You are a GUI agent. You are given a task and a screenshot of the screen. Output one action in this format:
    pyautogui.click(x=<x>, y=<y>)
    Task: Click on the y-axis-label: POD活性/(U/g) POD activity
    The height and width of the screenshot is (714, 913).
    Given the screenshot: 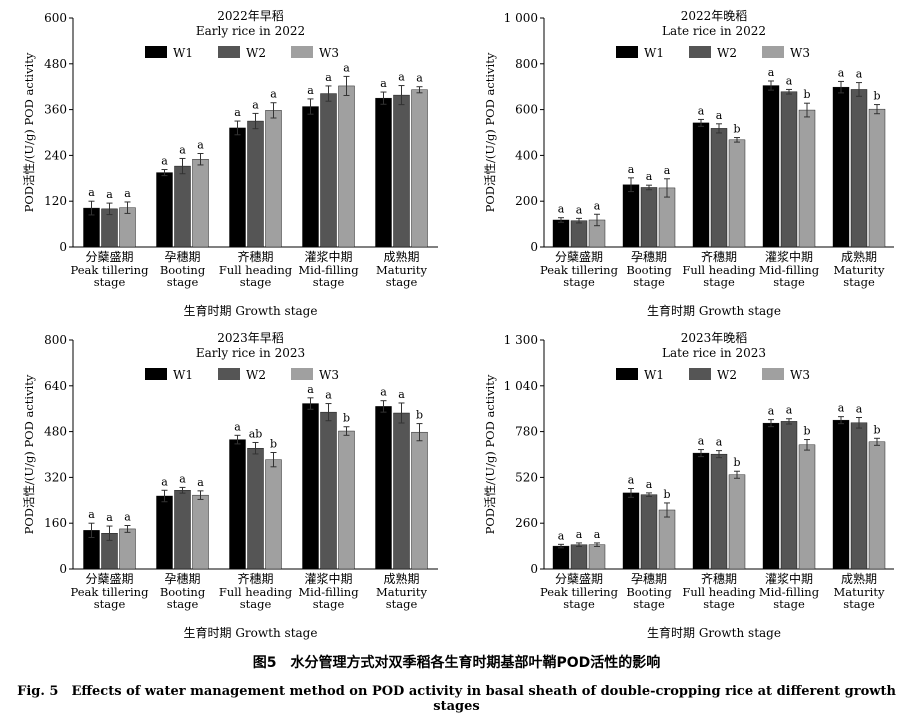 What is the action you would take?
    pyautogui.click(x=490, y=132)
    